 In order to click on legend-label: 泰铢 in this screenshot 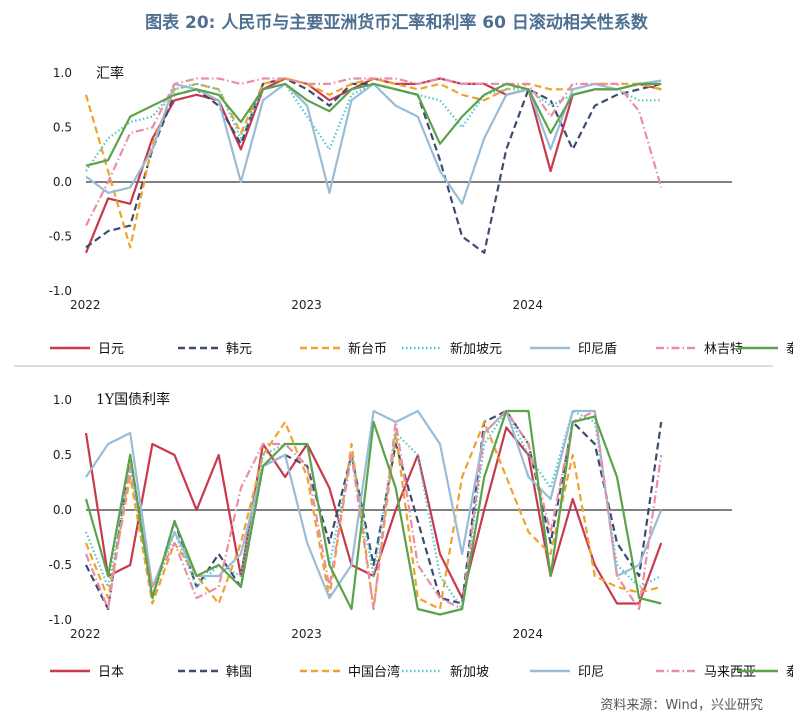, I will do `click(789, 349)`.